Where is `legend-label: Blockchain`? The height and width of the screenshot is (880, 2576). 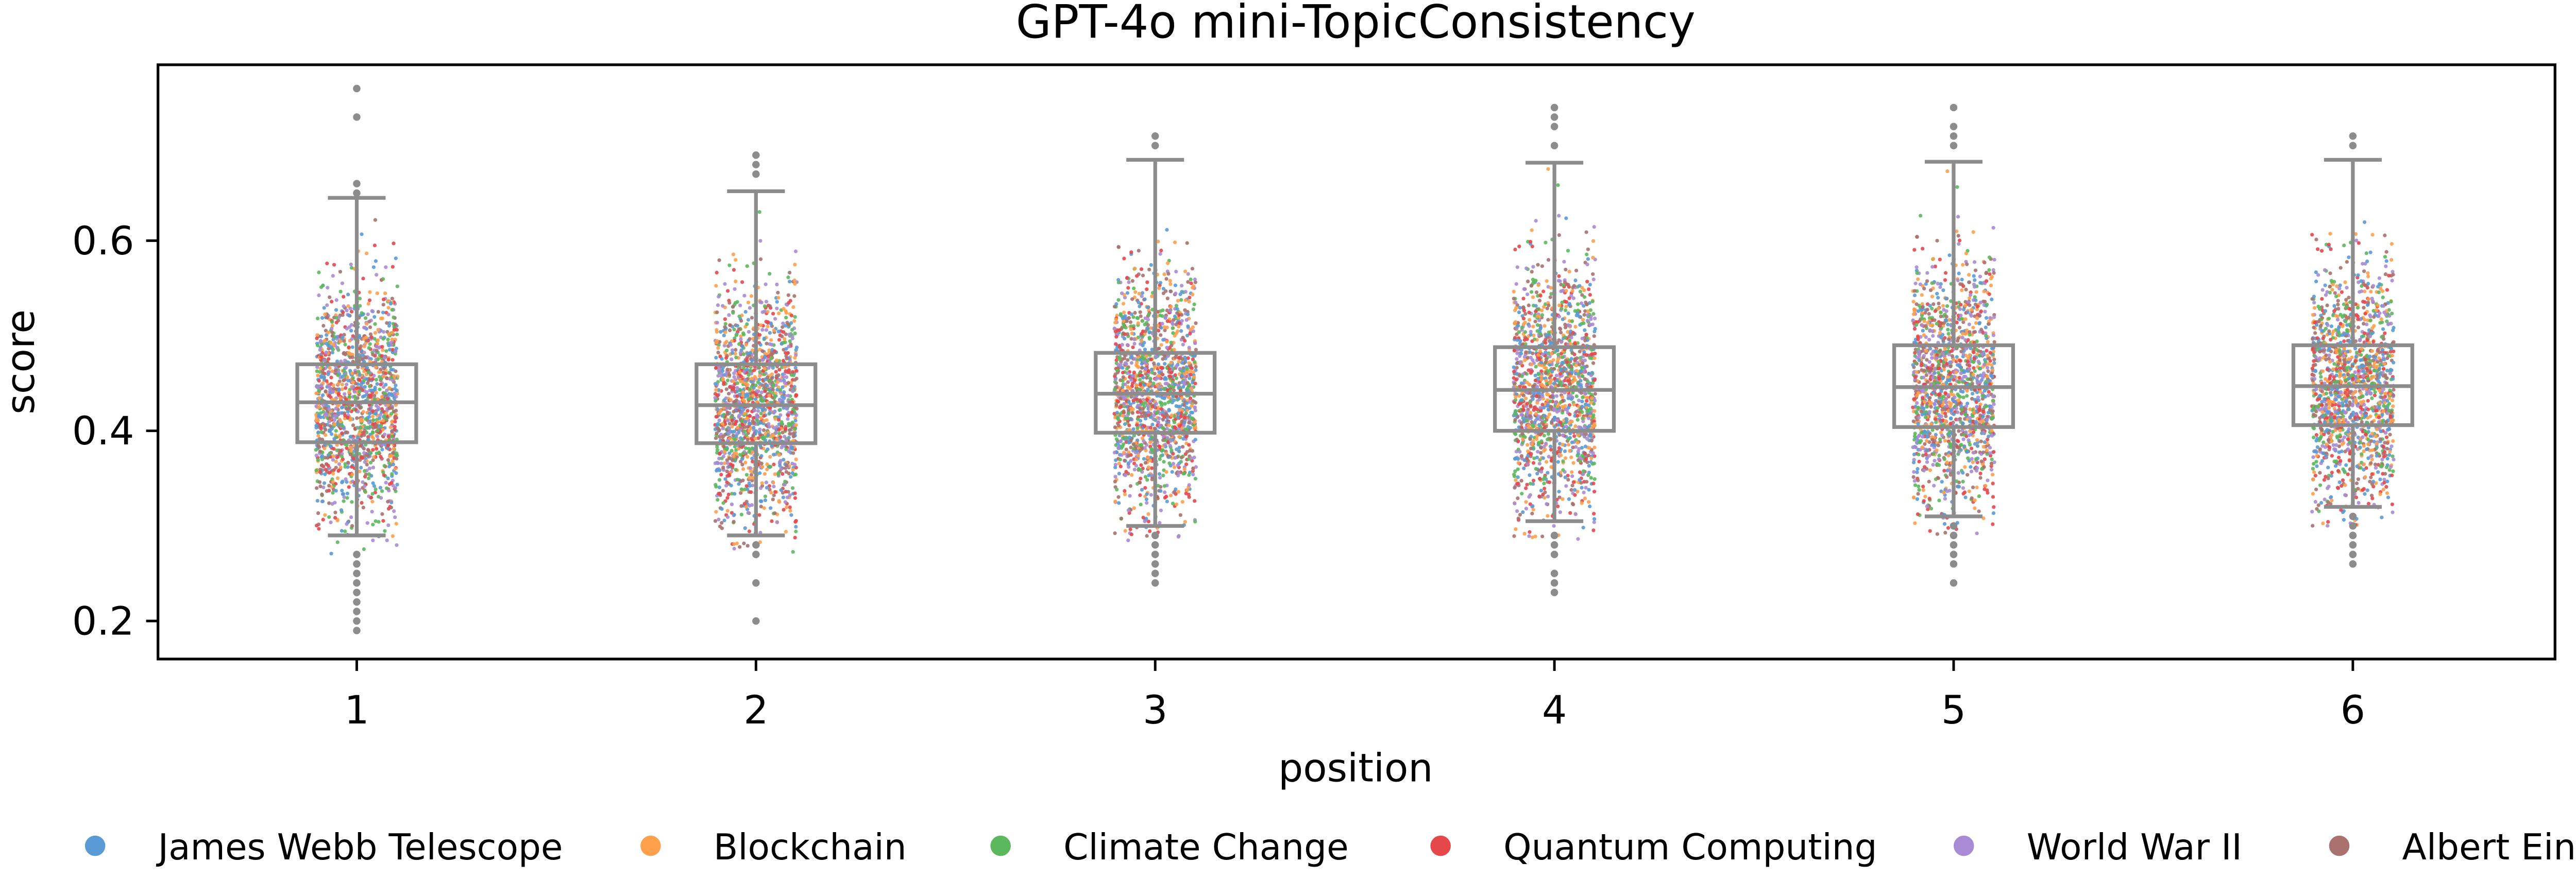 legend-label: Blockchain is located at coordinates (810, 848).